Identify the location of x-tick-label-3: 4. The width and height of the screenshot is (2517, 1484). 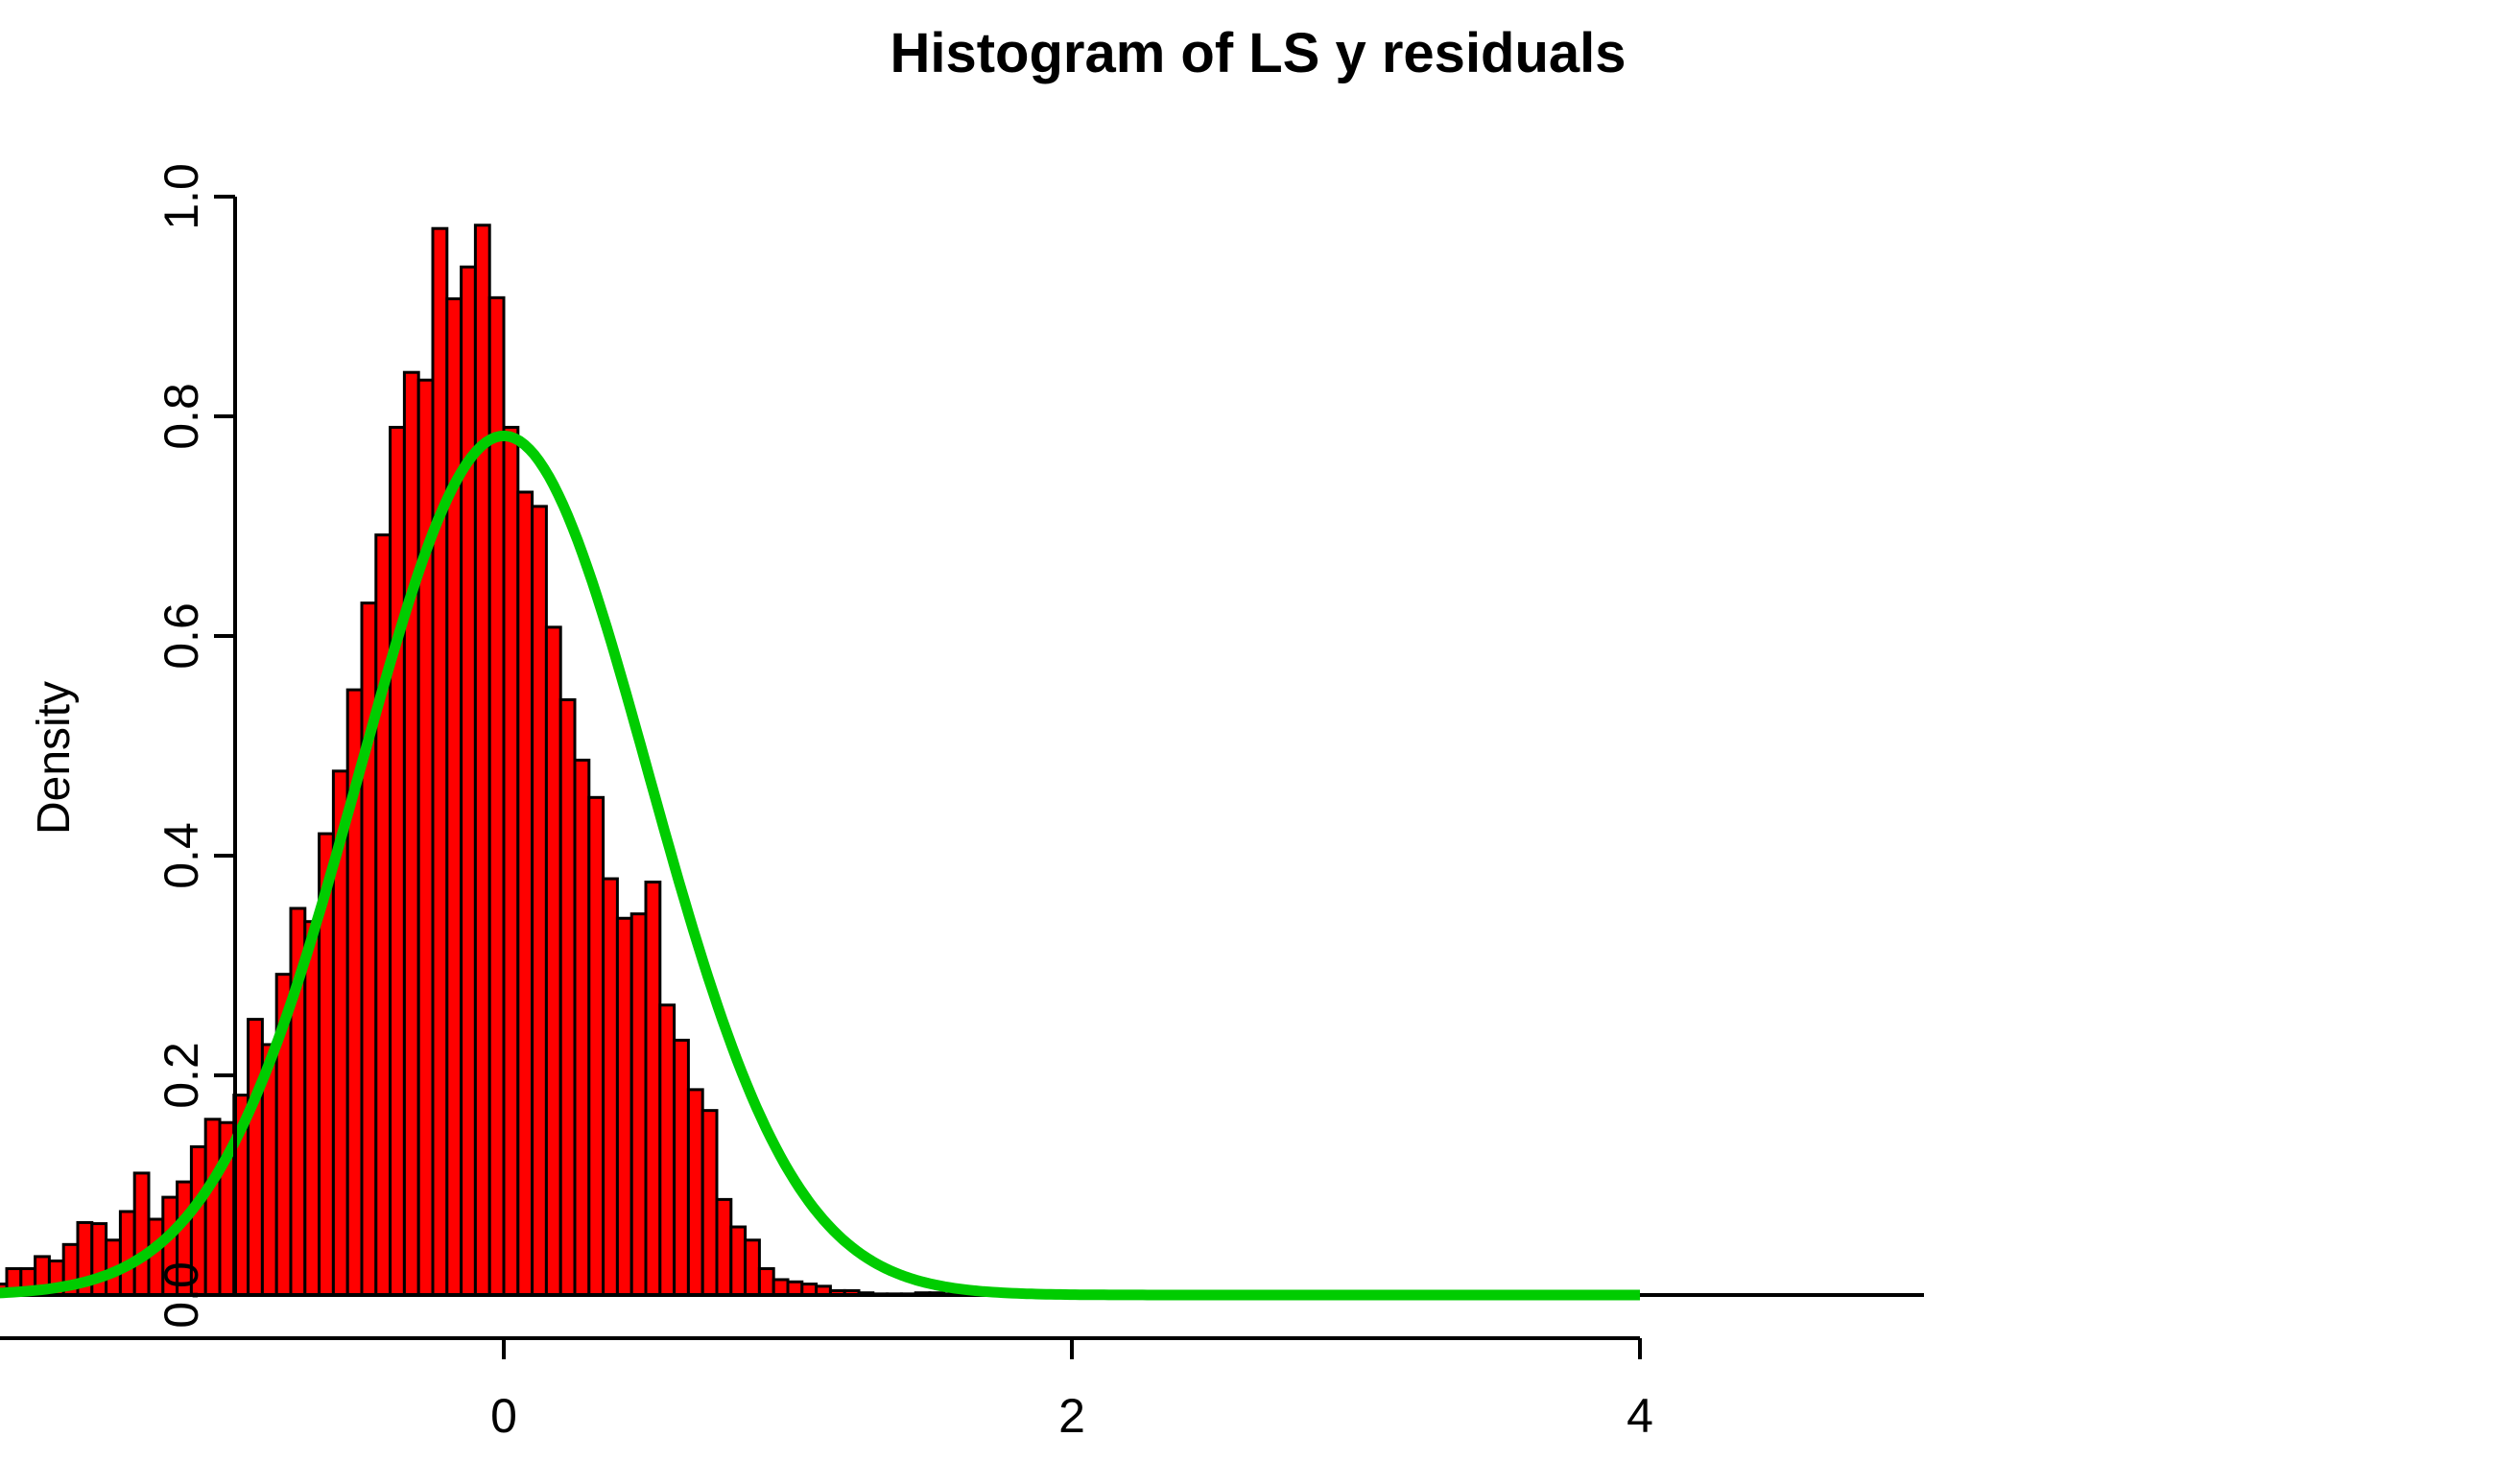
(1640, 1416).